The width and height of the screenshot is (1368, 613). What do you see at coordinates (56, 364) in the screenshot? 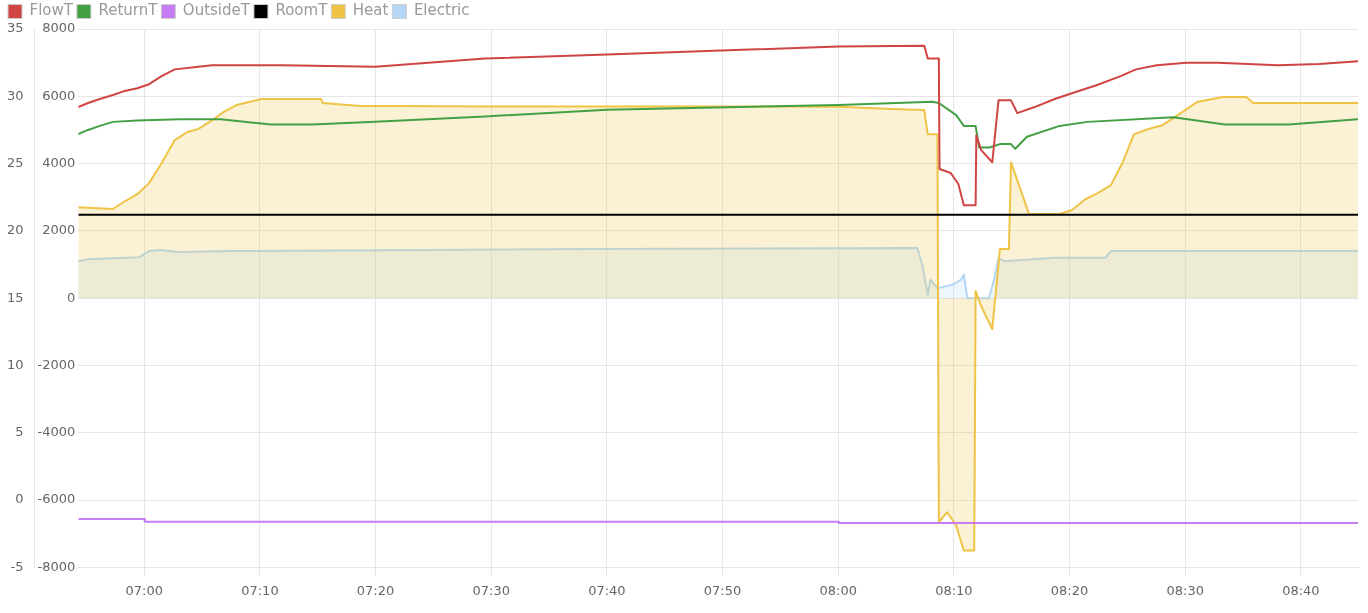
I see `y2-tick-label: -2000` at bounding box center [56, 364].